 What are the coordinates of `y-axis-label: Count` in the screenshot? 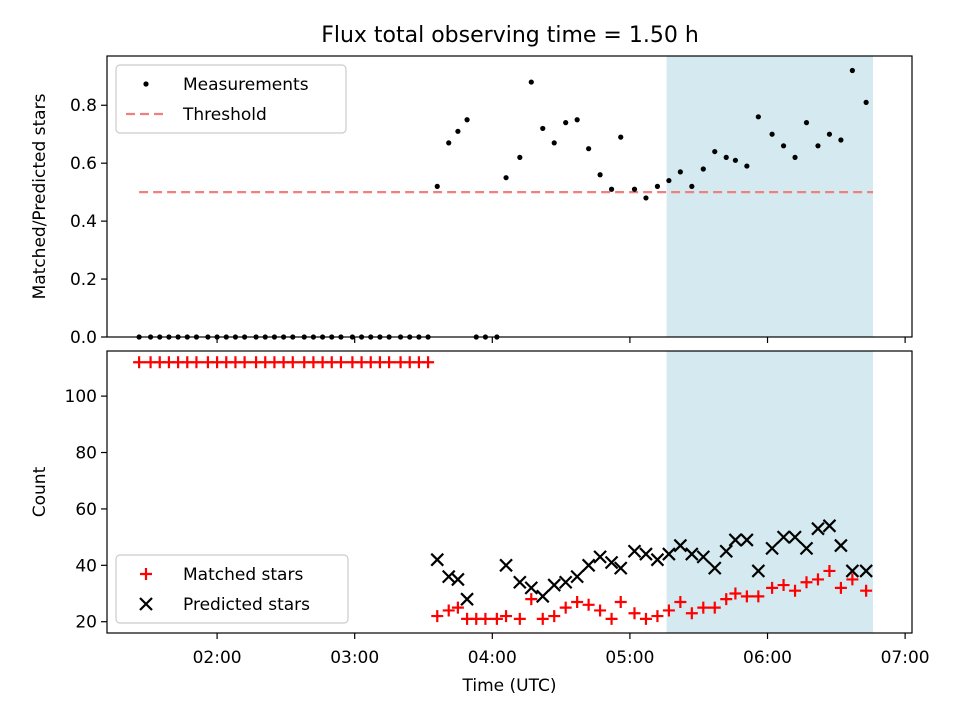 It's located at (40, 491).